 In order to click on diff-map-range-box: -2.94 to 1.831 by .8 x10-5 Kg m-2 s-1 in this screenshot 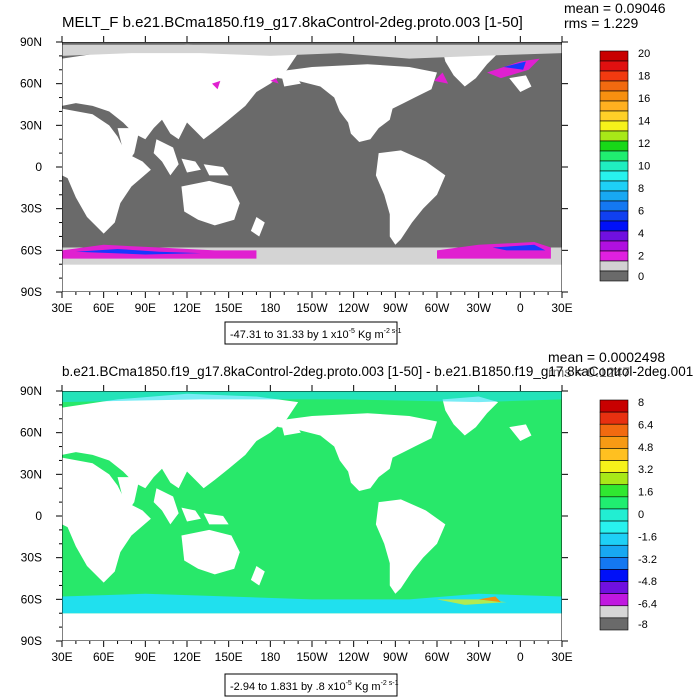, I will do `click(311, 685)`.